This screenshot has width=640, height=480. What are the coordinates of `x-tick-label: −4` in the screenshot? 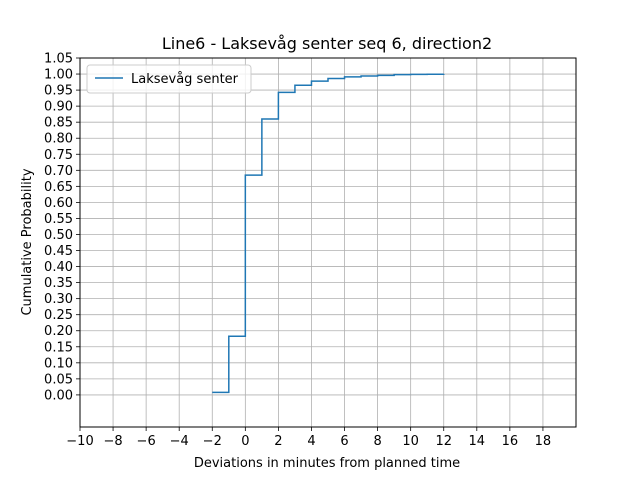 It's located at (179, 441).